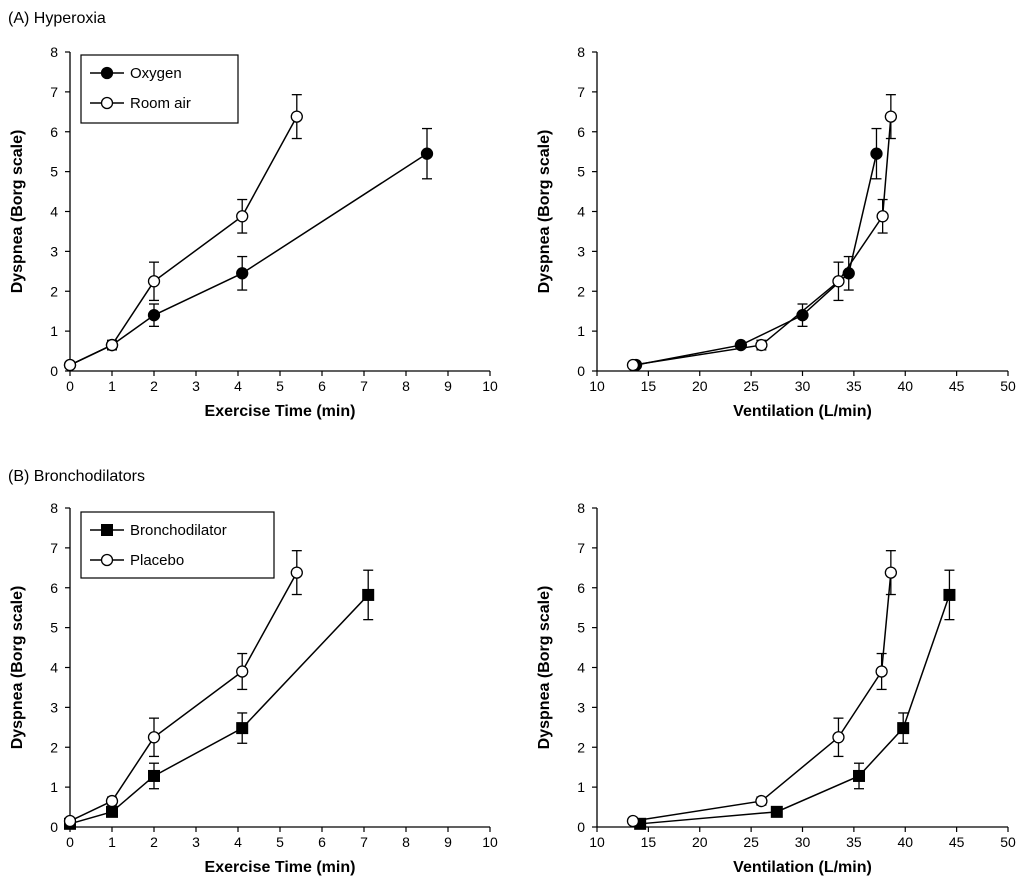 The image size is (1022, 892). I want to click on series-oxygen, so click(756, 249).